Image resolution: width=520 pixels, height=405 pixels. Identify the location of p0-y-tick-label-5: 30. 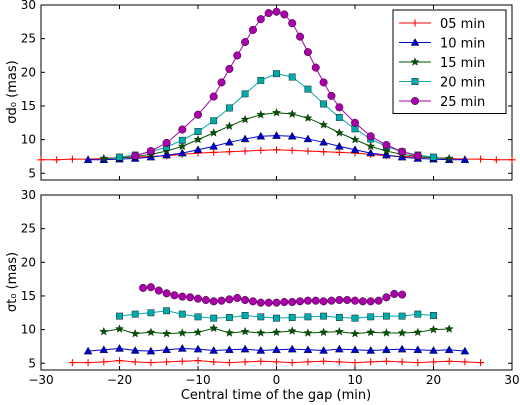
(28, 6).